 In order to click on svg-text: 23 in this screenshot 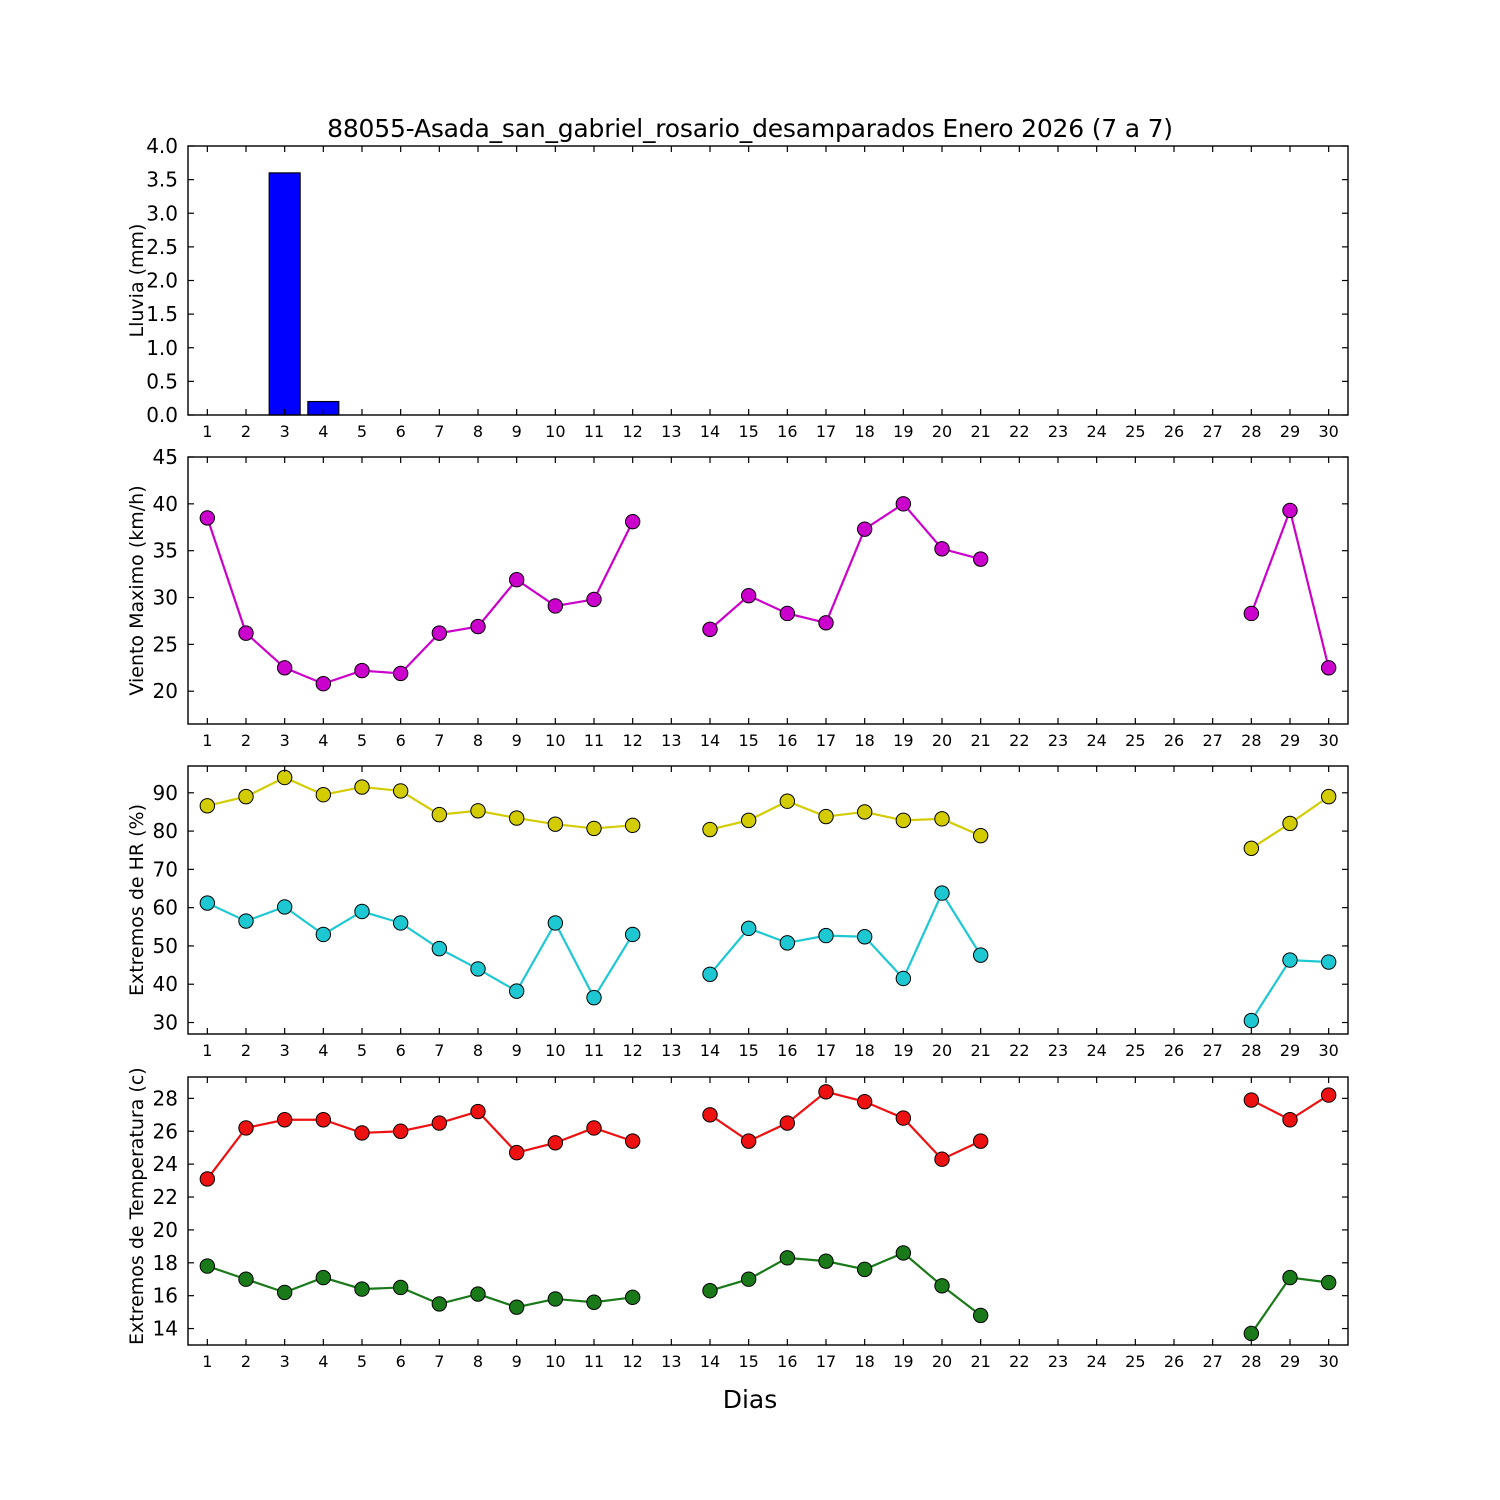, I will do `click(1058, 1361)`.